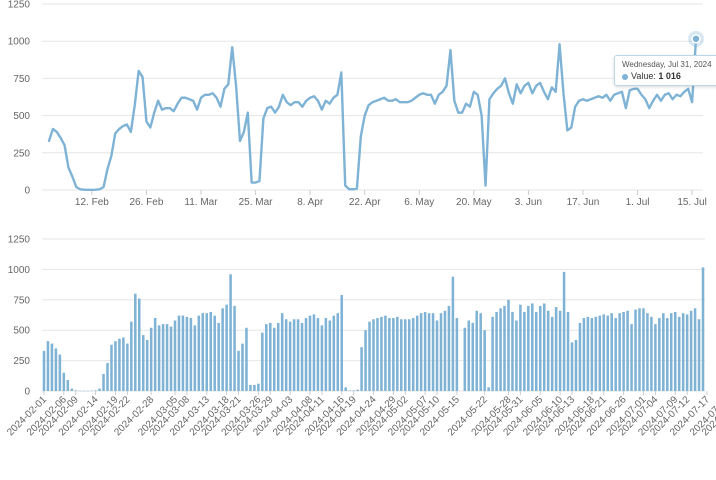 This screenshot has height=480, width=716. Describe the element at coordinates (528, 202) in the screenshot. I see `line-x-tick-label: 3. Jun` at that location.